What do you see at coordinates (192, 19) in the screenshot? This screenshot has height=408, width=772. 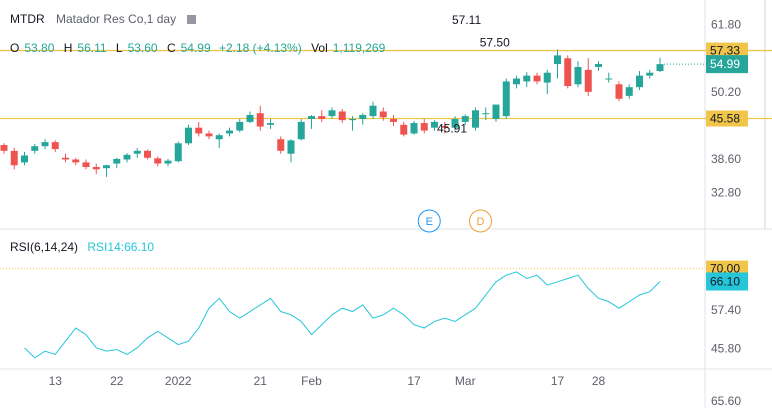 I see `menu-square-icon` at bounding box center [192, 19].